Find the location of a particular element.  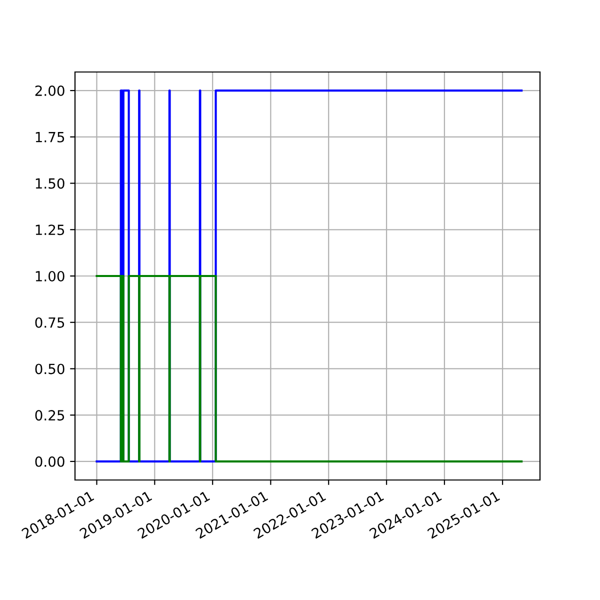

y-tick-label: 2.00 is located at coordinates (49, 91).